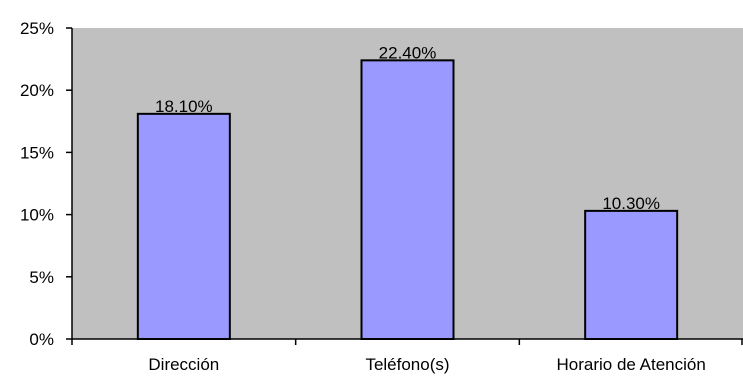 This screenshot has height=381, width=743. Describe the element at coordinates (631, 203) in the screenshot. I see `data-label-3: 10.30%` at that location.